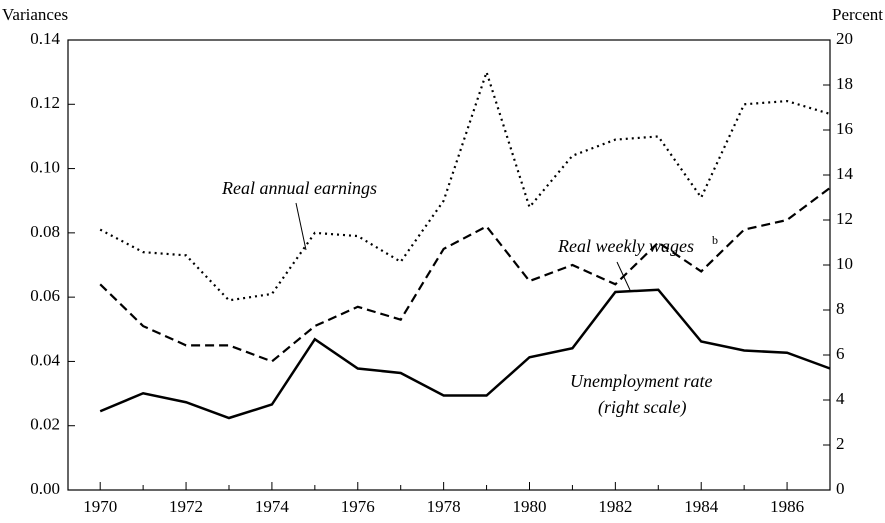 This screenshot has height=523, width=885. I want to click on y2-tick-label: 14, so click(845, 173).